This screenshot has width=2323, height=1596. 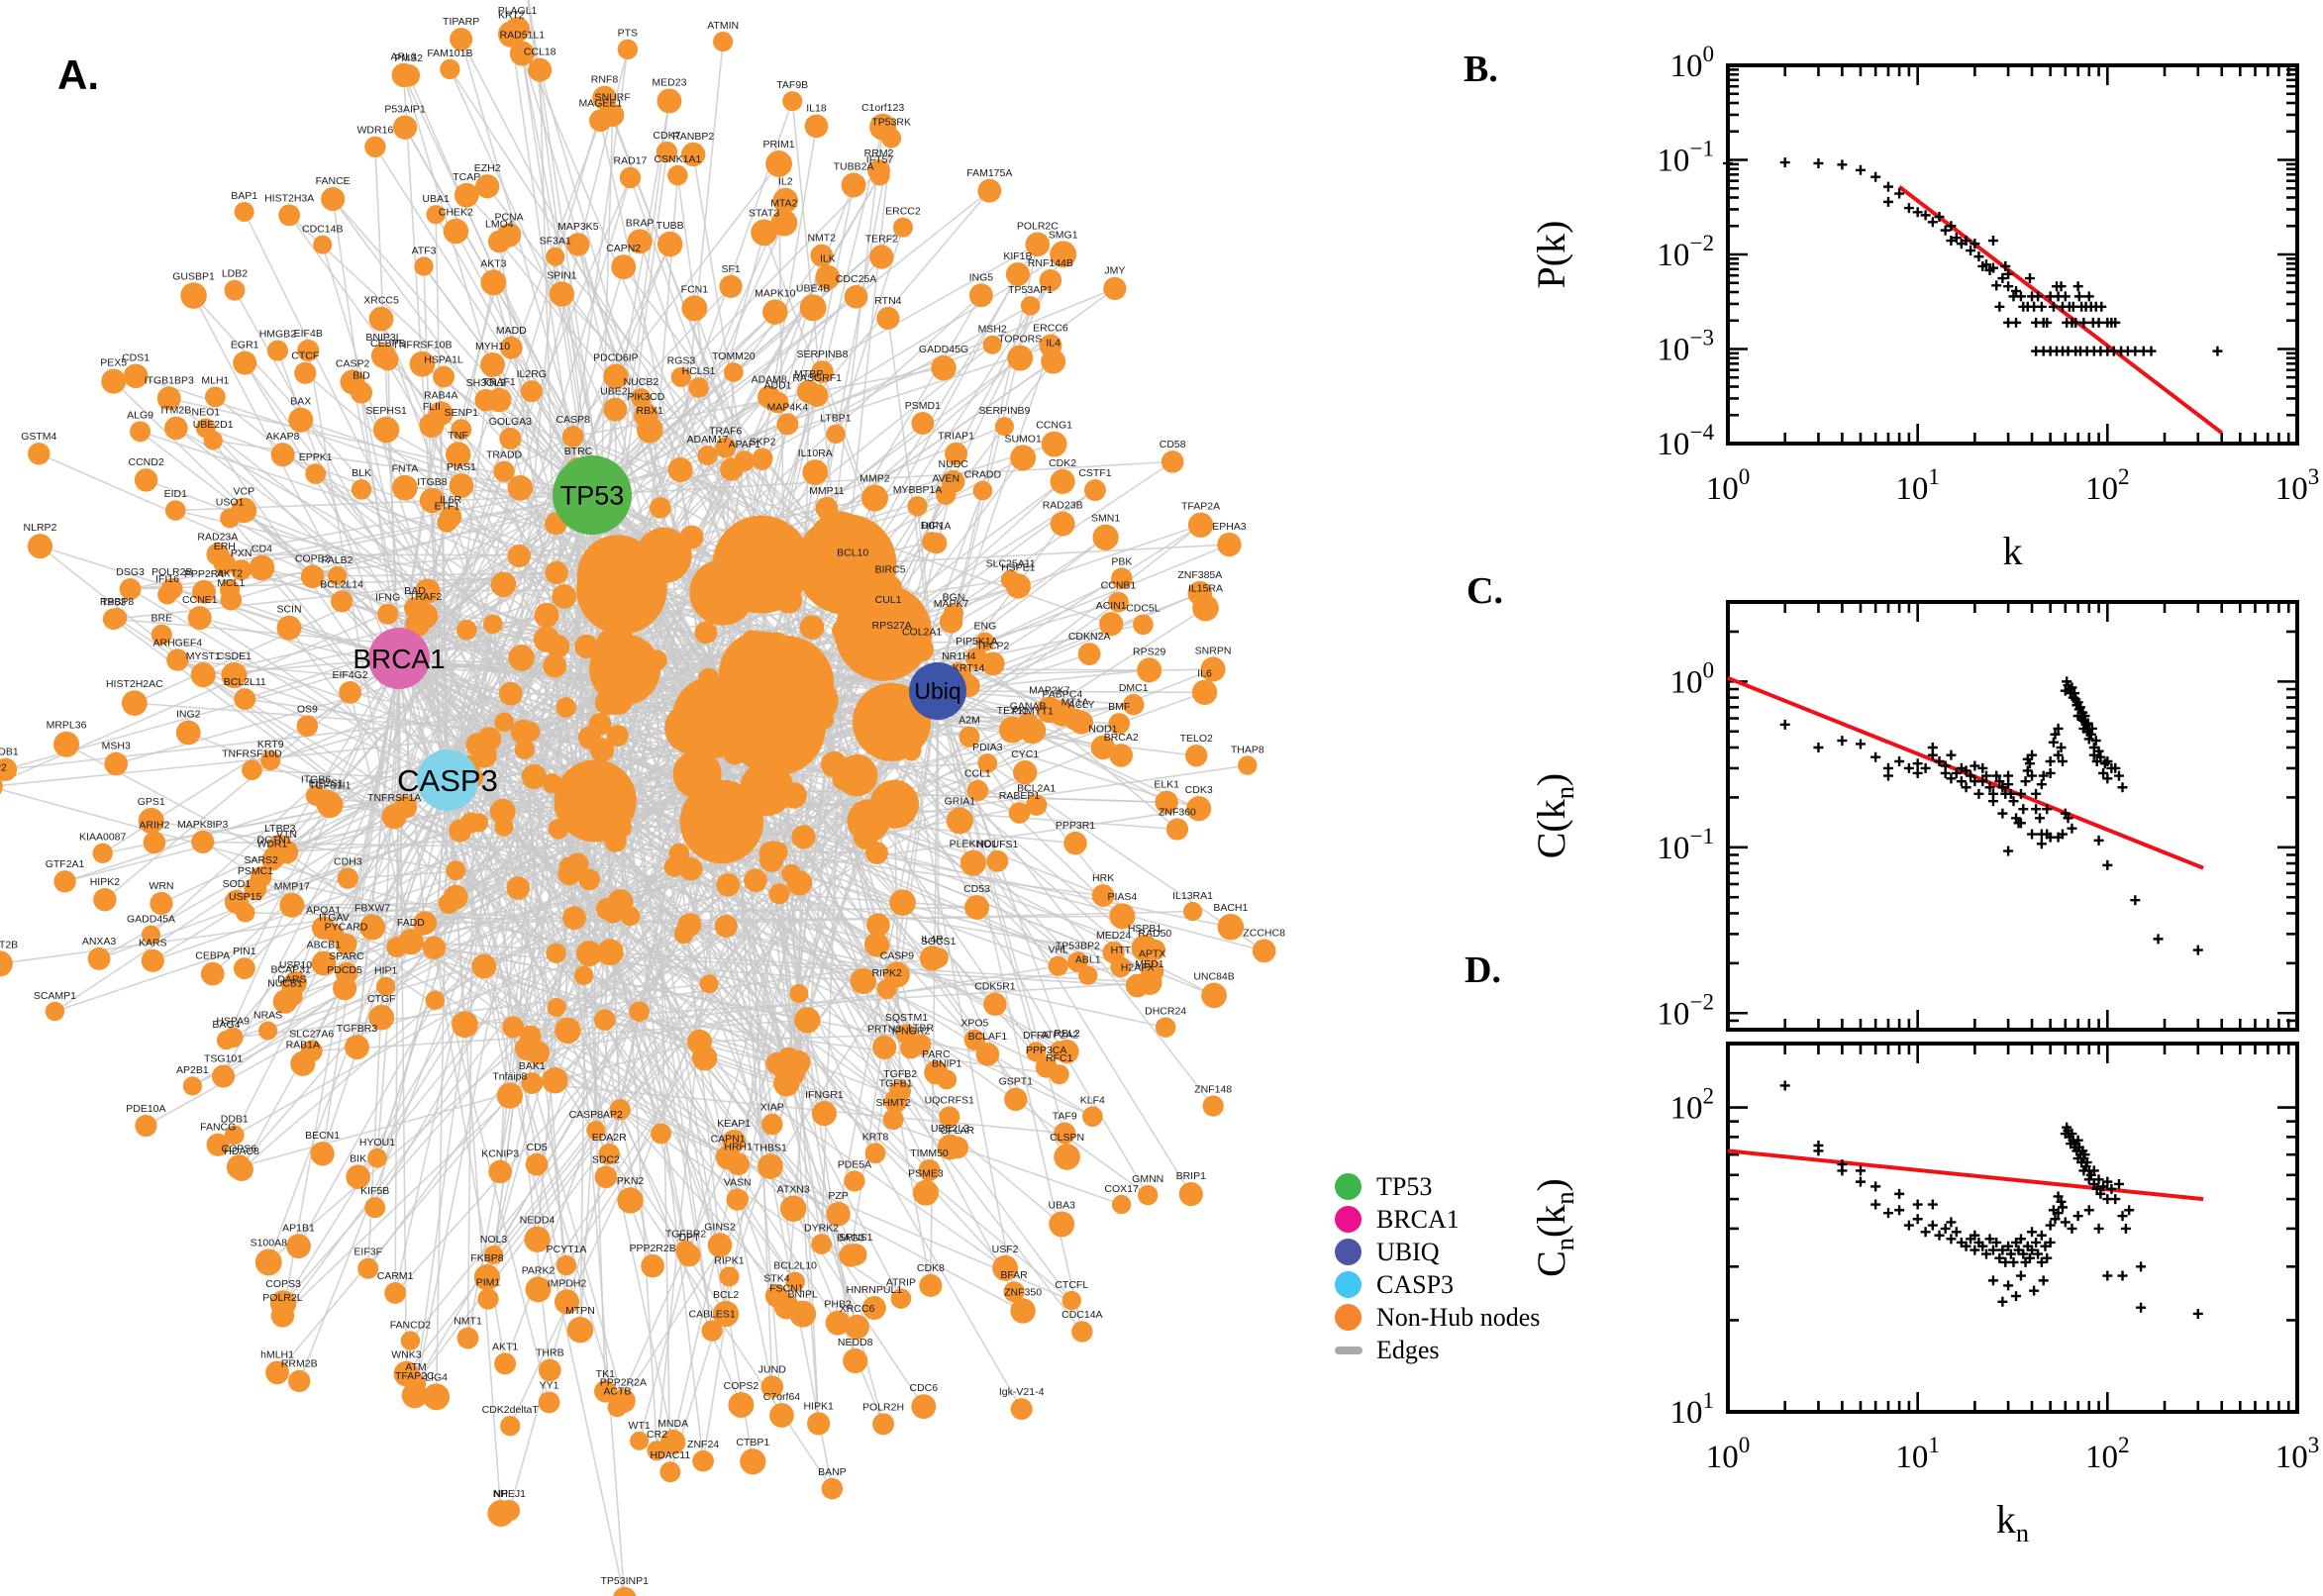 I want to click on x-tick-label-B: 103, so click(x=2297, y=485).